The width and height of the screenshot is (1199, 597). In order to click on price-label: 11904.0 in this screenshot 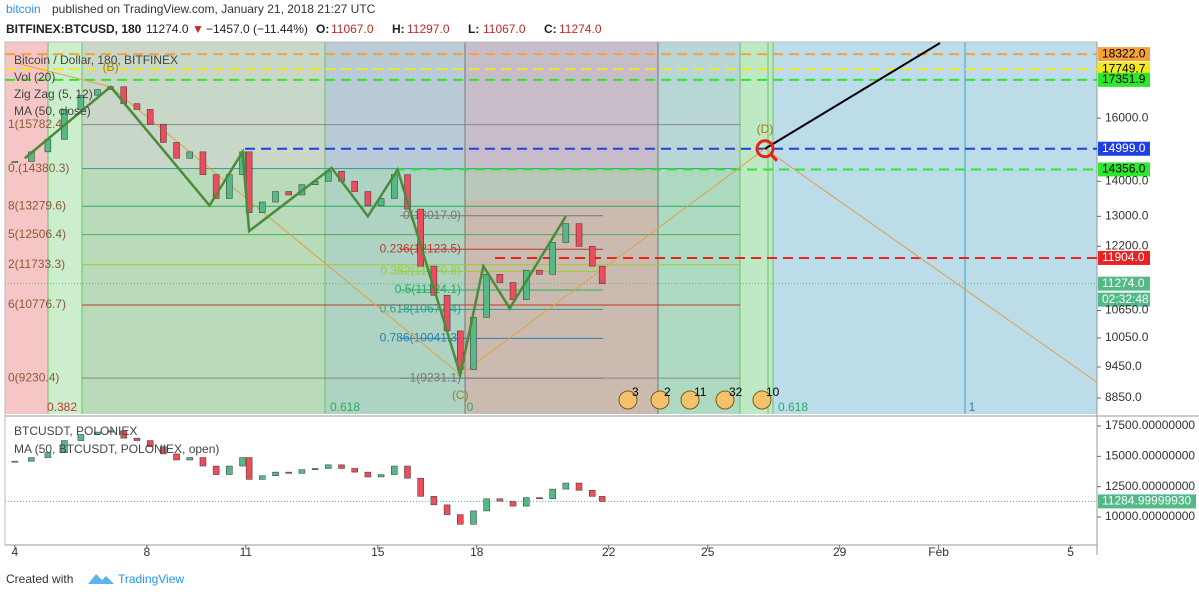, I will do `click(1123, 257)`.